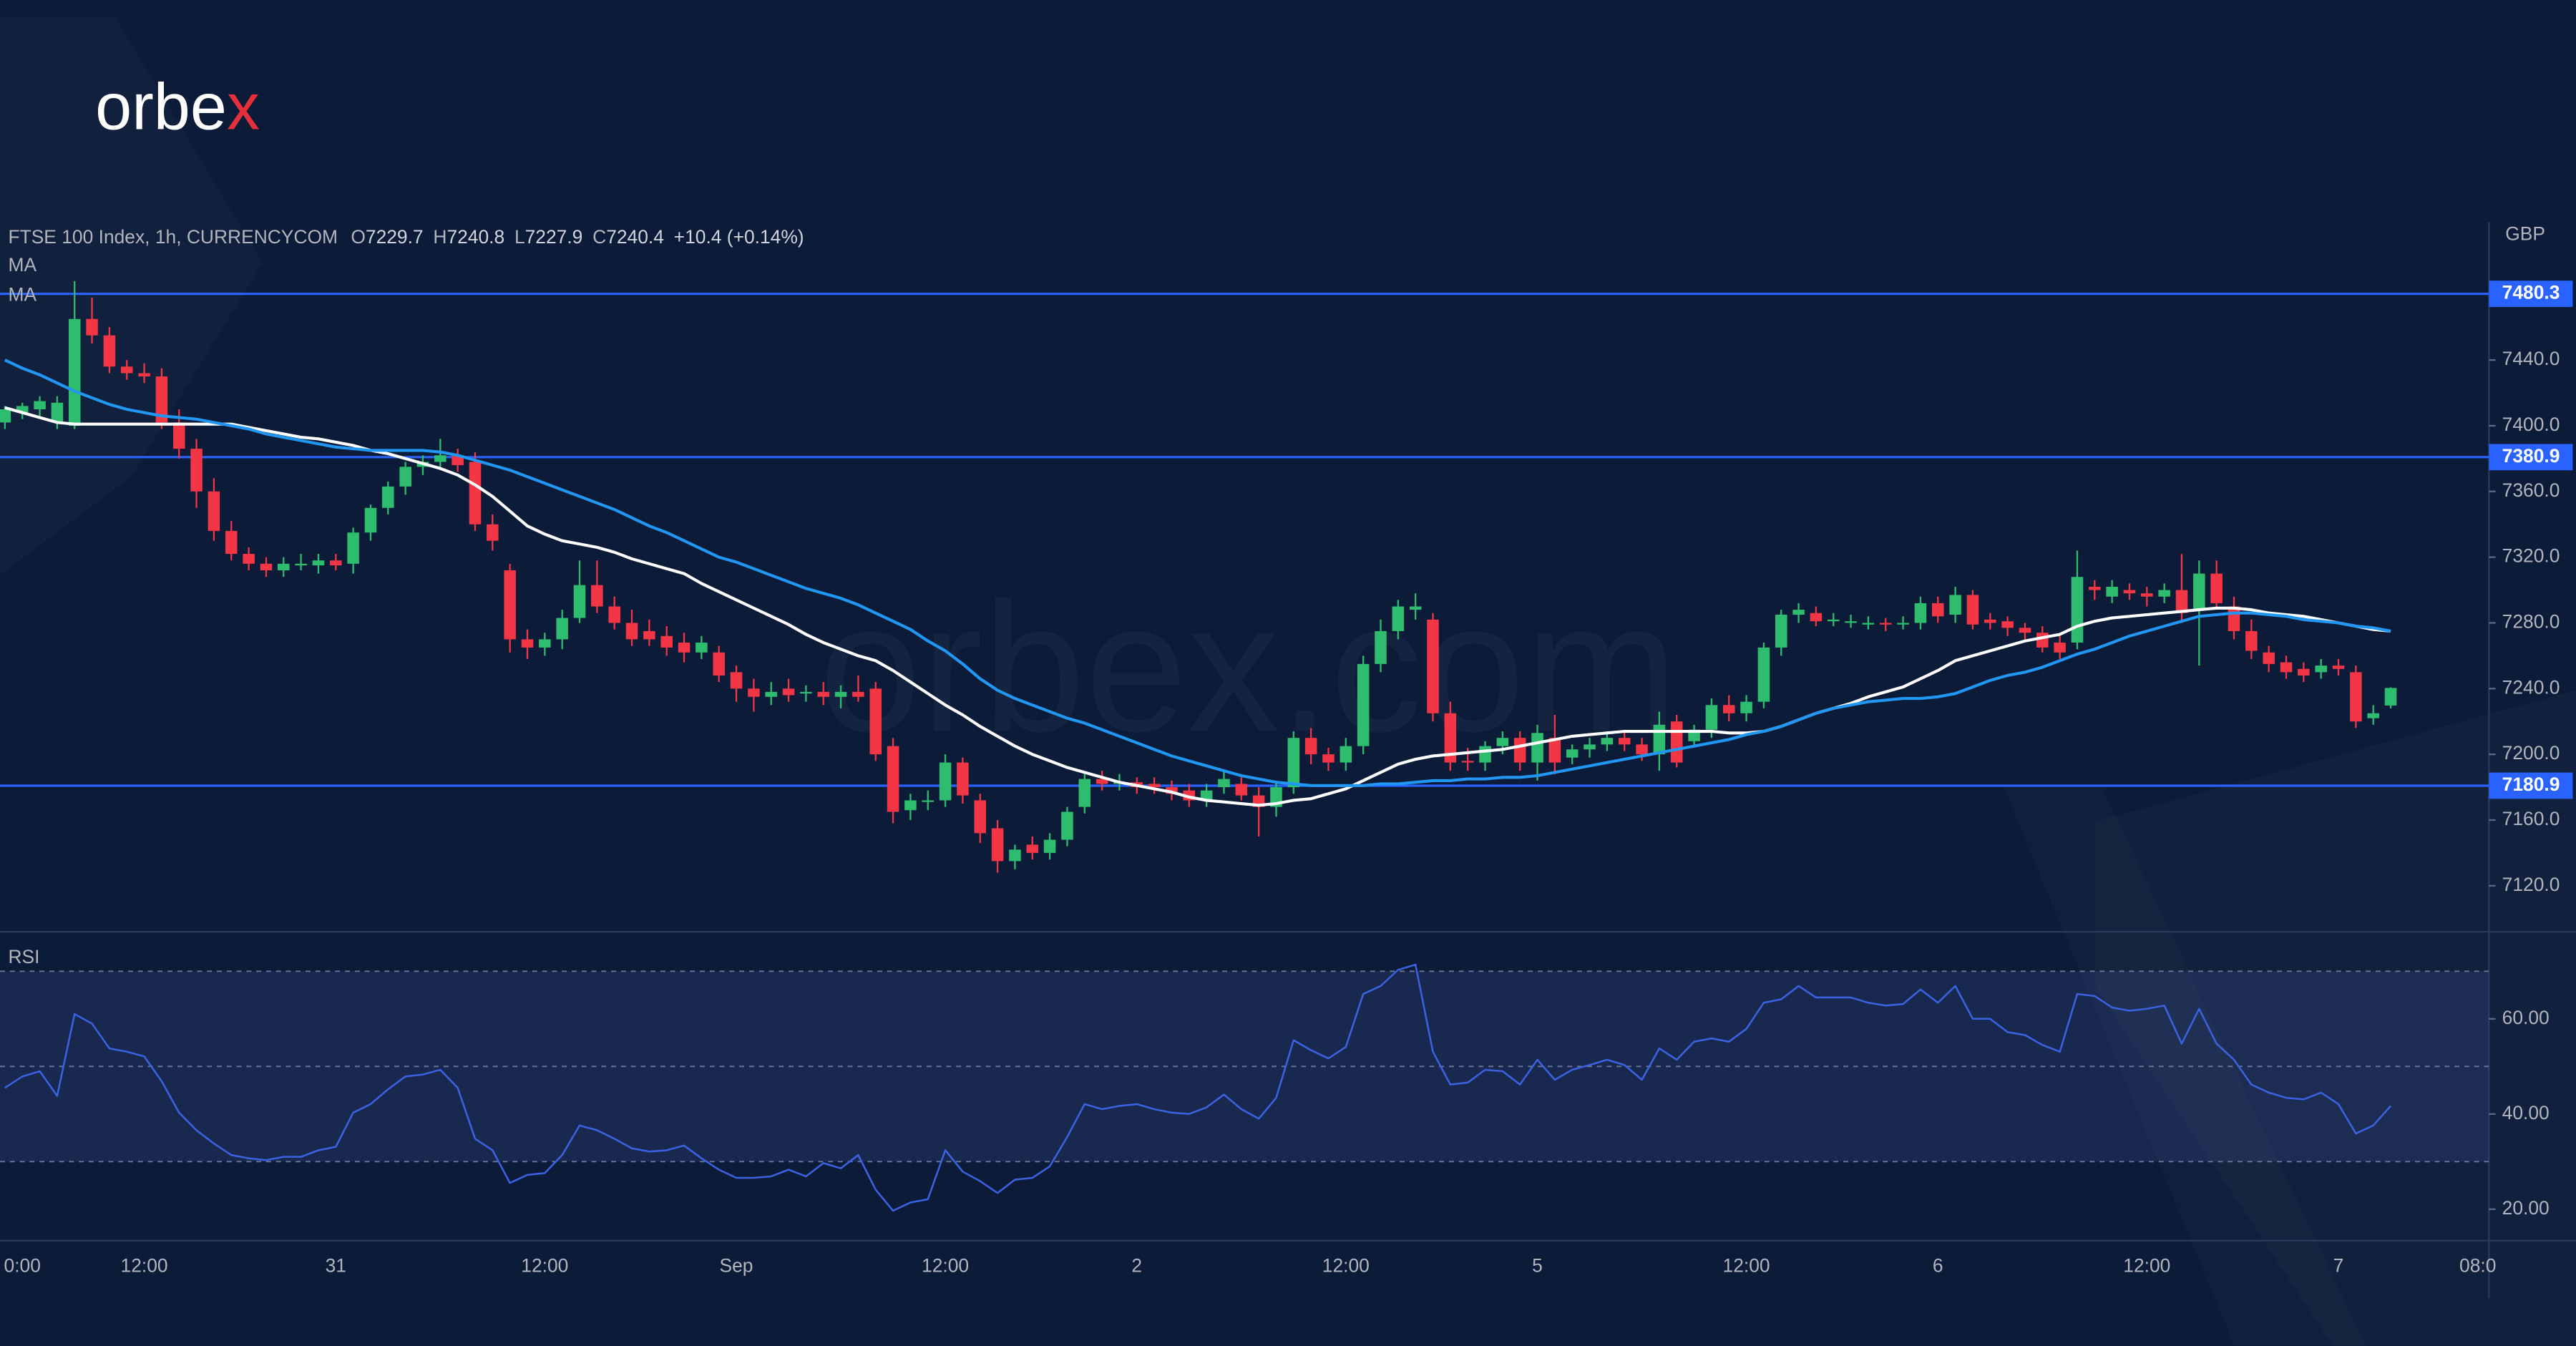 Image resolution: width=2576 pixels, height=1346 pixels. Describe the element at coordinates (1537, 1265) in the screenshot. I see `x-tick-label: 5` at that location.